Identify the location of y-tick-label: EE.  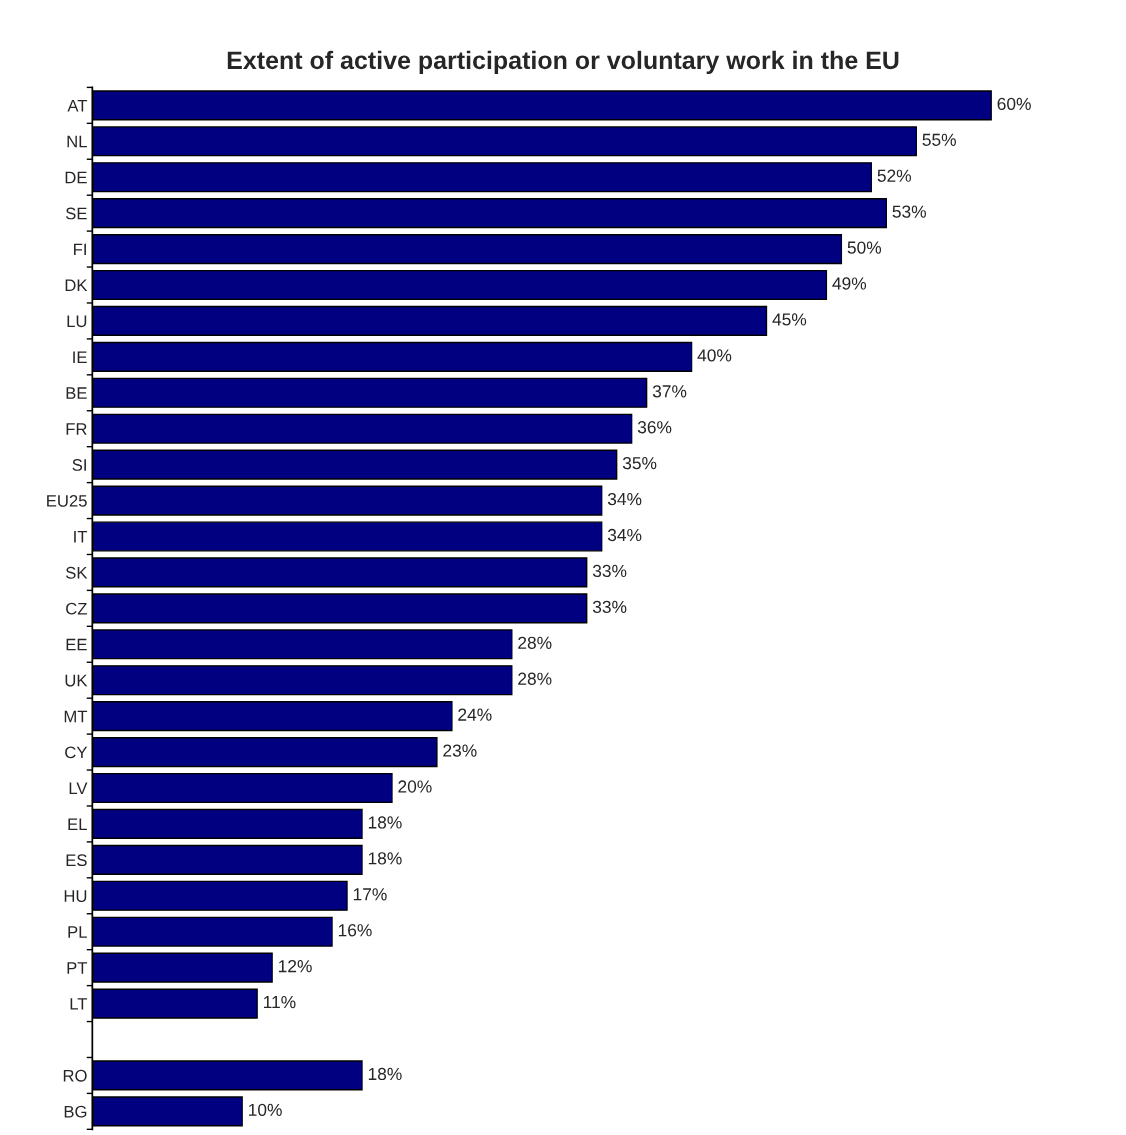
(76, 644).